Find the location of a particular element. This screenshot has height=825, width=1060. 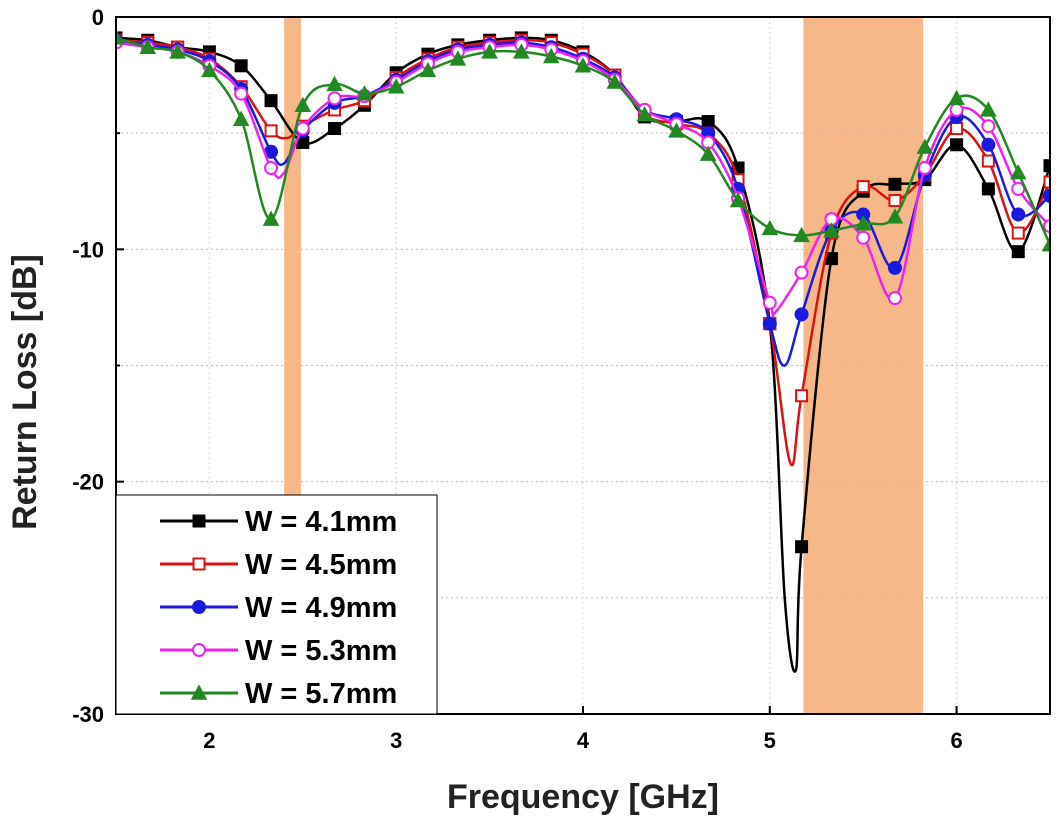

x-axis-title: Frequency [GHz] is located at coordinates (583, 797).